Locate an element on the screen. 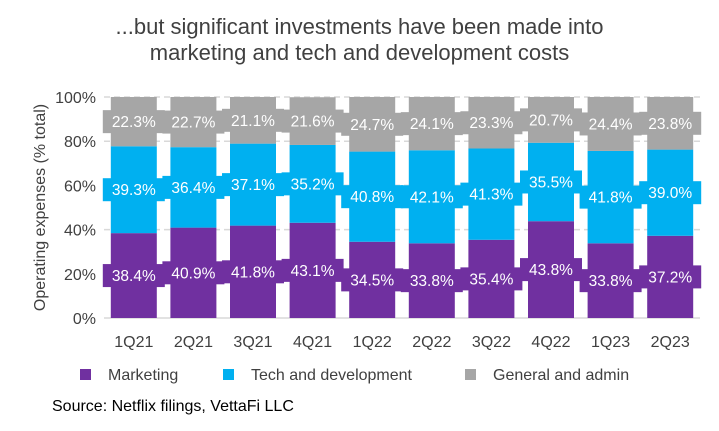 The width and height of the screenshot is (719, 431). y-tick-label: 100% is located at coordinates (75, 98).